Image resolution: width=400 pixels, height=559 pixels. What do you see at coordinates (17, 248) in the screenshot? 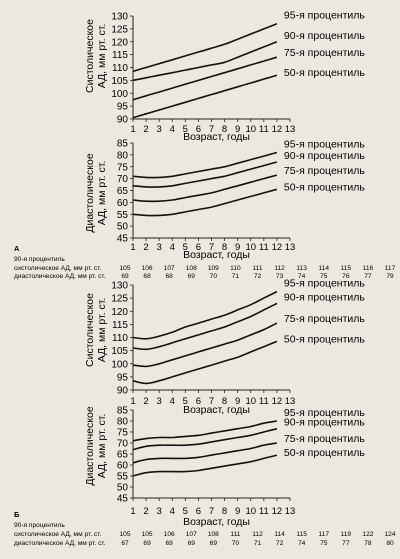
I see `panel-a-label: А` at bounding box center [17, 248].